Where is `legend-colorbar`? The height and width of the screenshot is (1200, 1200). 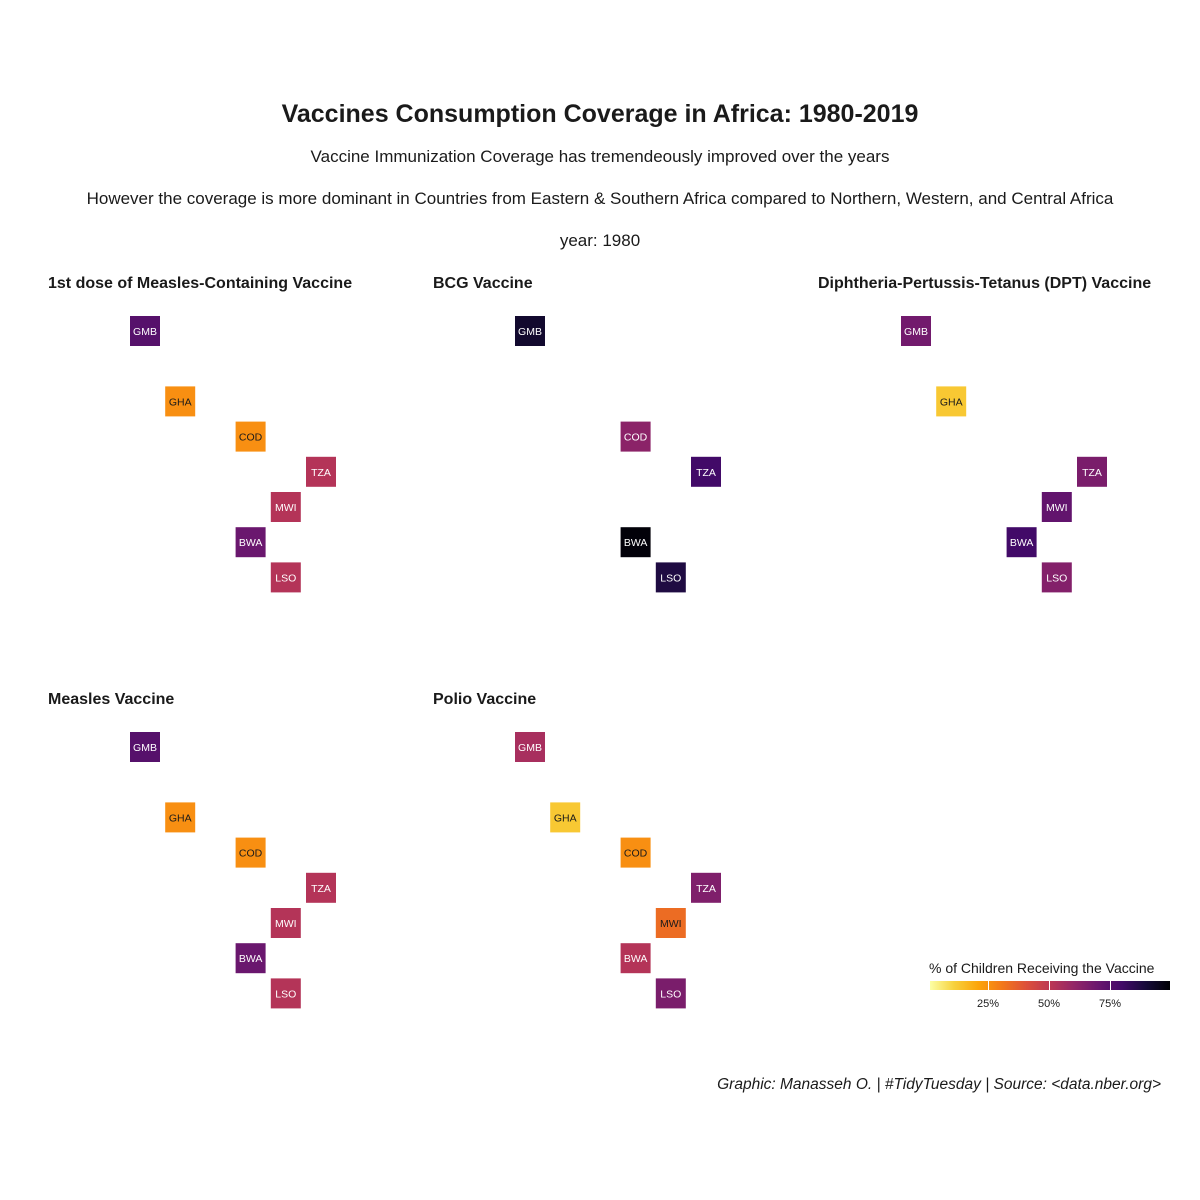
legend-colorbar is located at coordinates (1050, 985).